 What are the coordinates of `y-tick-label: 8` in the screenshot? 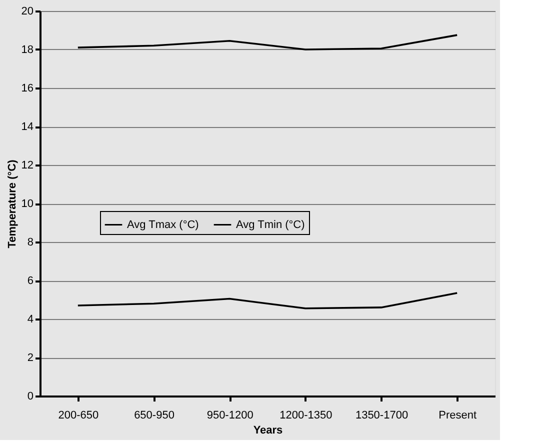 It's located at (30, 242).